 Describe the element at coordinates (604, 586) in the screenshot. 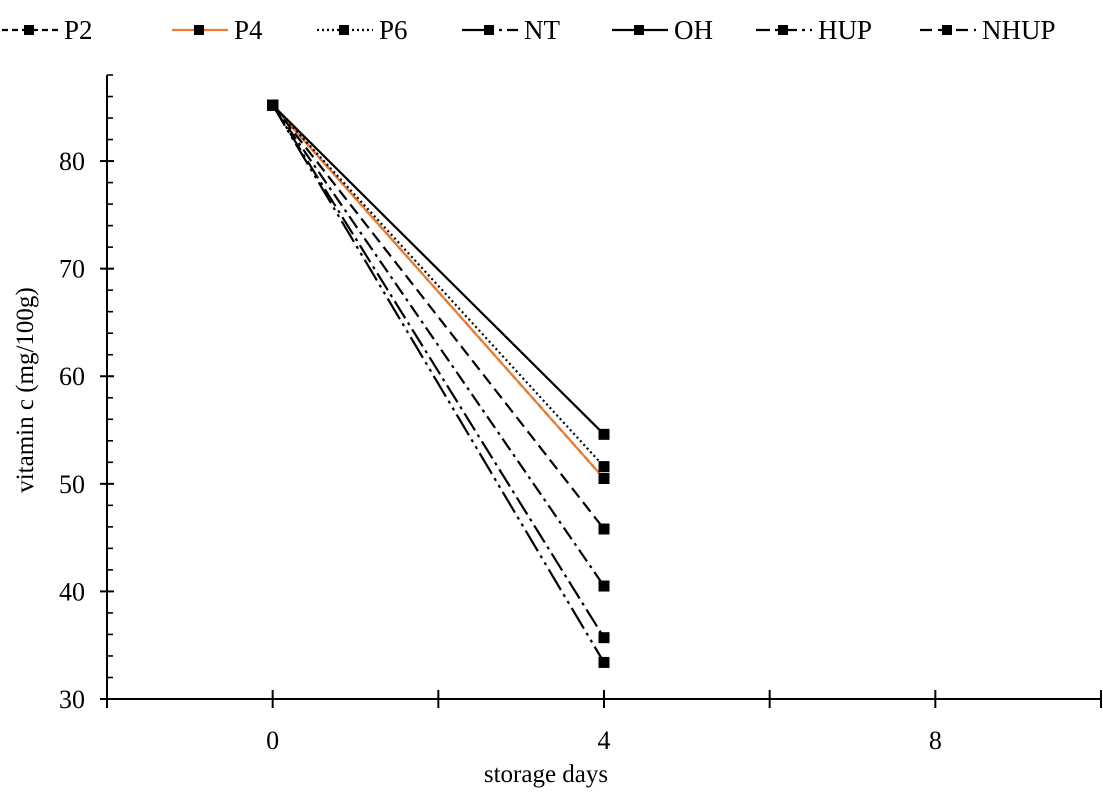

I see `data-point-hup` at that location.